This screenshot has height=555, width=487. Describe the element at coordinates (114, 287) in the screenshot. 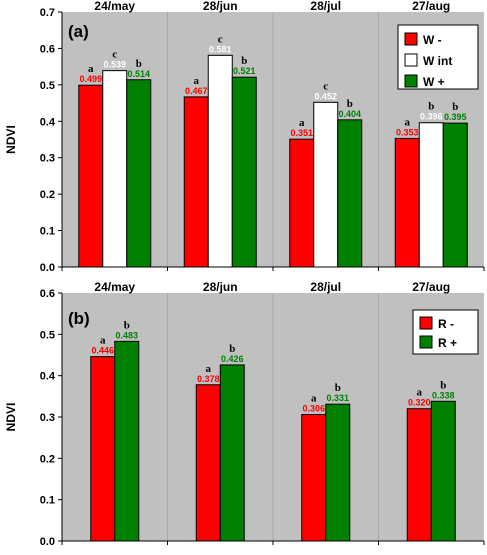

I see `panel-b-category-label: 24/may` at that location.